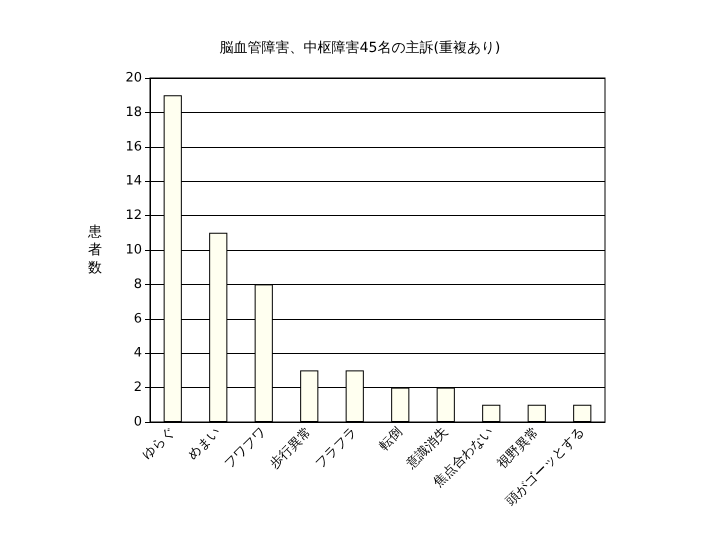 The height and width of the screenshot is (540, 720). Describe the element at coordinates (138, 422) in the screenshot. I see `y-tick-label: 0` at that location.